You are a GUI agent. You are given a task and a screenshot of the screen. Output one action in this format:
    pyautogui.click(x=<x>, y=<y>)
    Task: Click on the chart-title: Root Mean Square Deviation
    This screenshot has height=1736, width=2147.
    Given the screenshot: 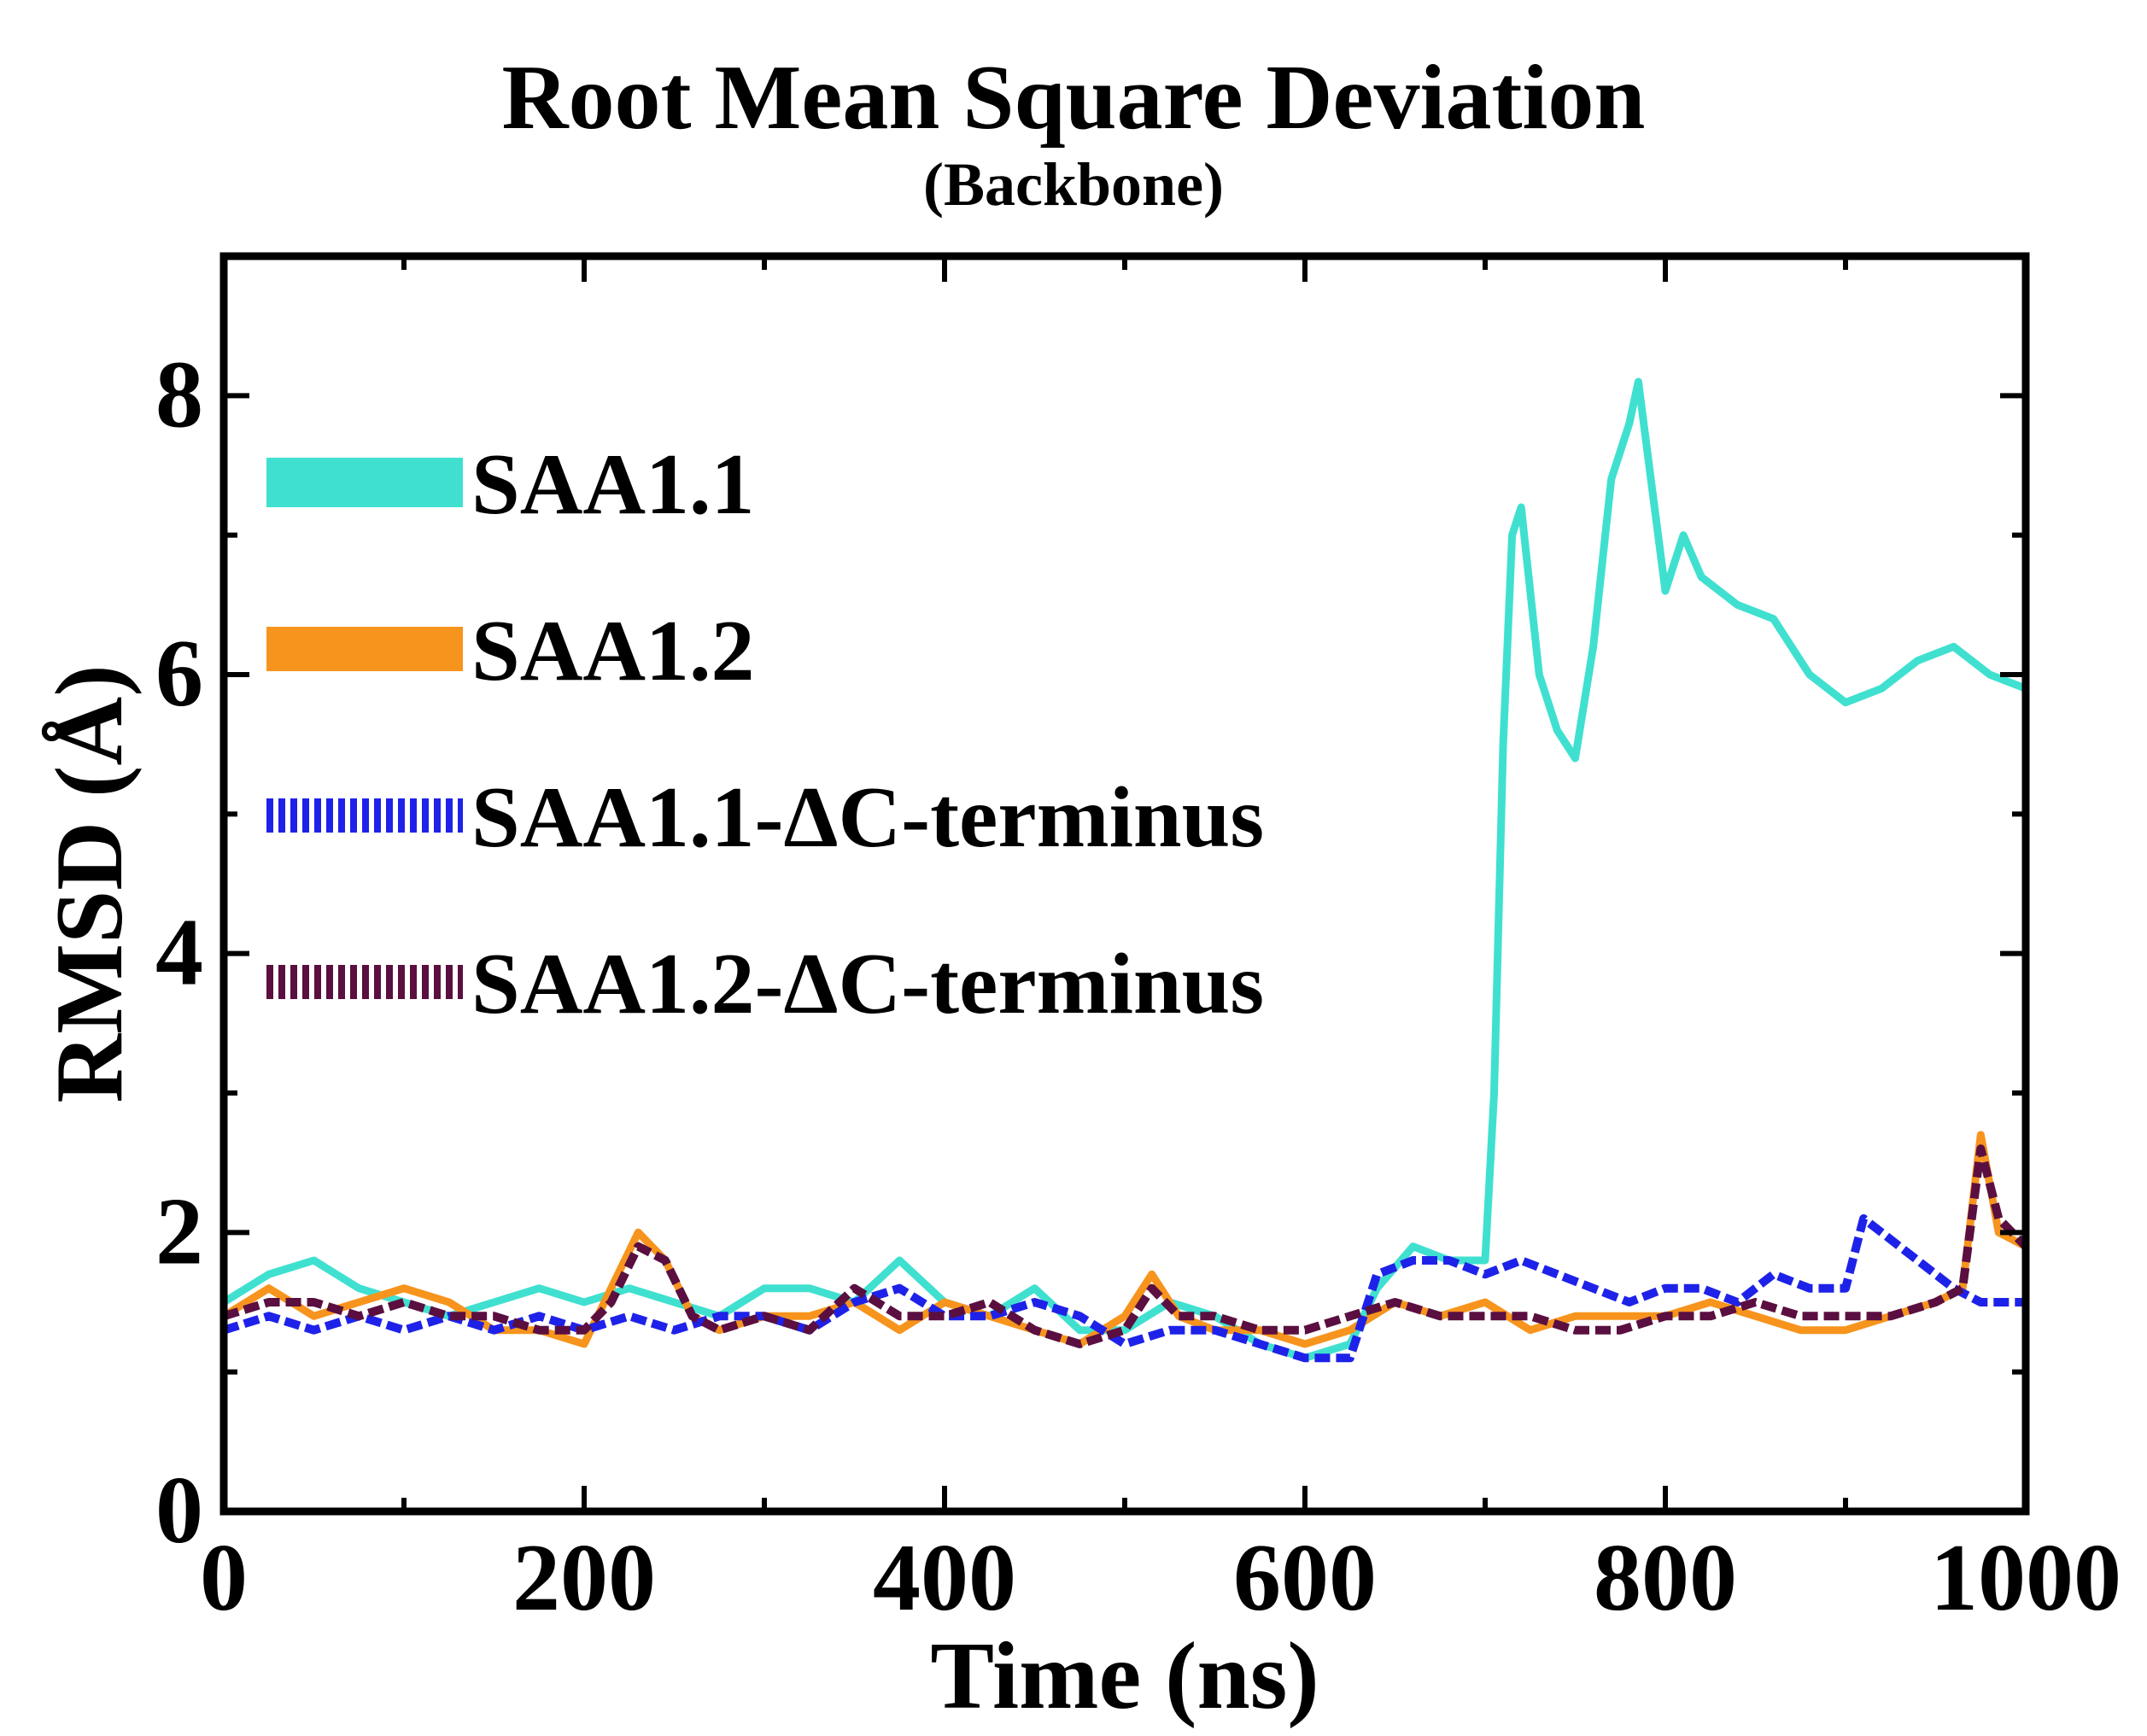 What is the action you would take?
    pyautogui.click(x=1074, y=98)
    